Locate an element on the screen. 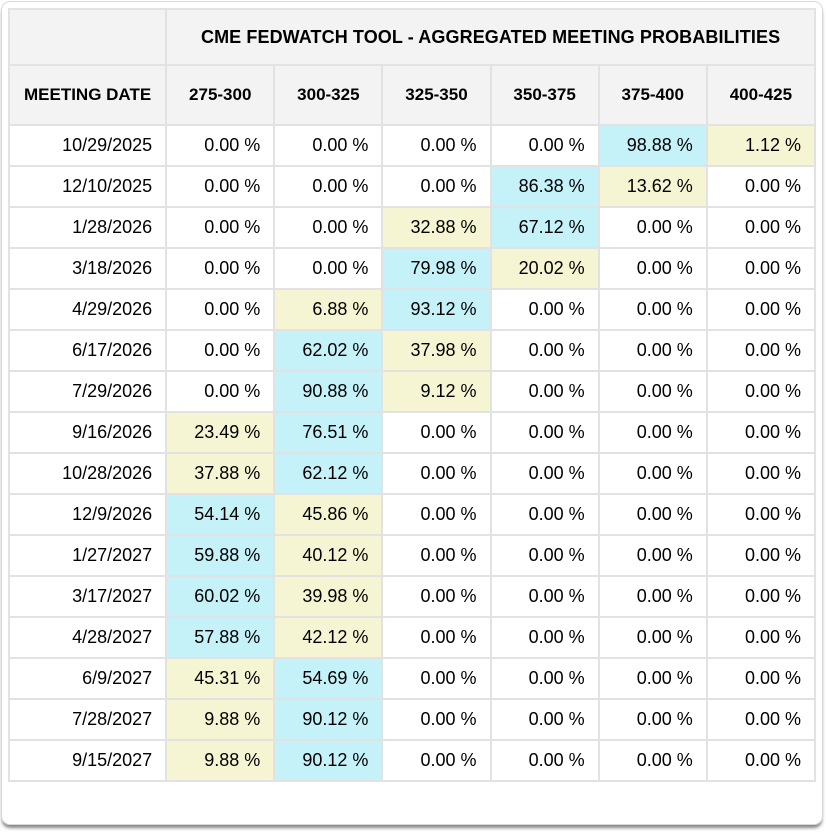 The height and width of the screenshot is (832, 826). probability-cell: 40.12 % is located at coordinates (328, 555).